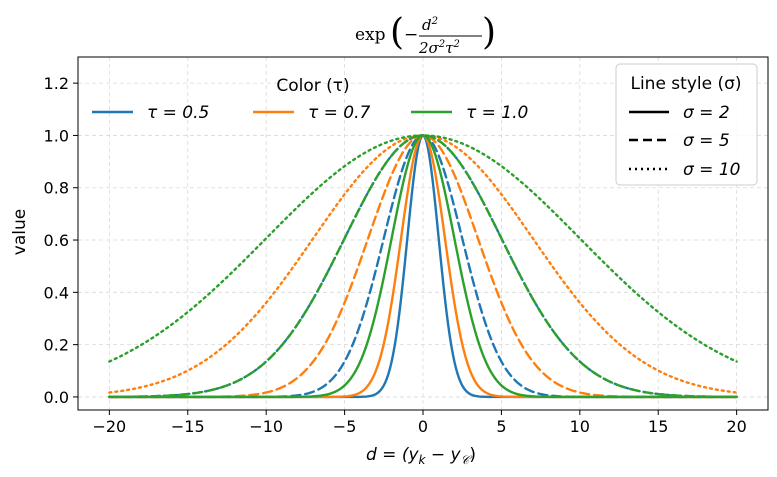 Image resolution: width=777 pixels, height=477 pixels. I want to click on y-tick-label-4: 0.8, so click(56, 188).